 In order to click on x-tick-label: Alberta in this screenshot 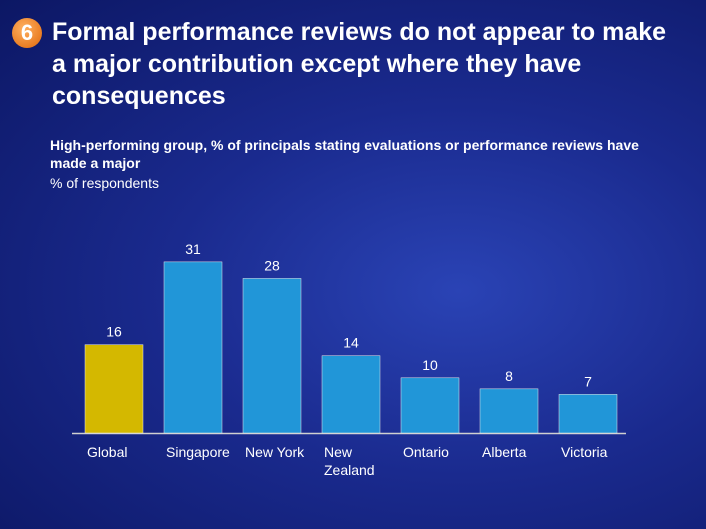, I will do `click(504, 452)`.